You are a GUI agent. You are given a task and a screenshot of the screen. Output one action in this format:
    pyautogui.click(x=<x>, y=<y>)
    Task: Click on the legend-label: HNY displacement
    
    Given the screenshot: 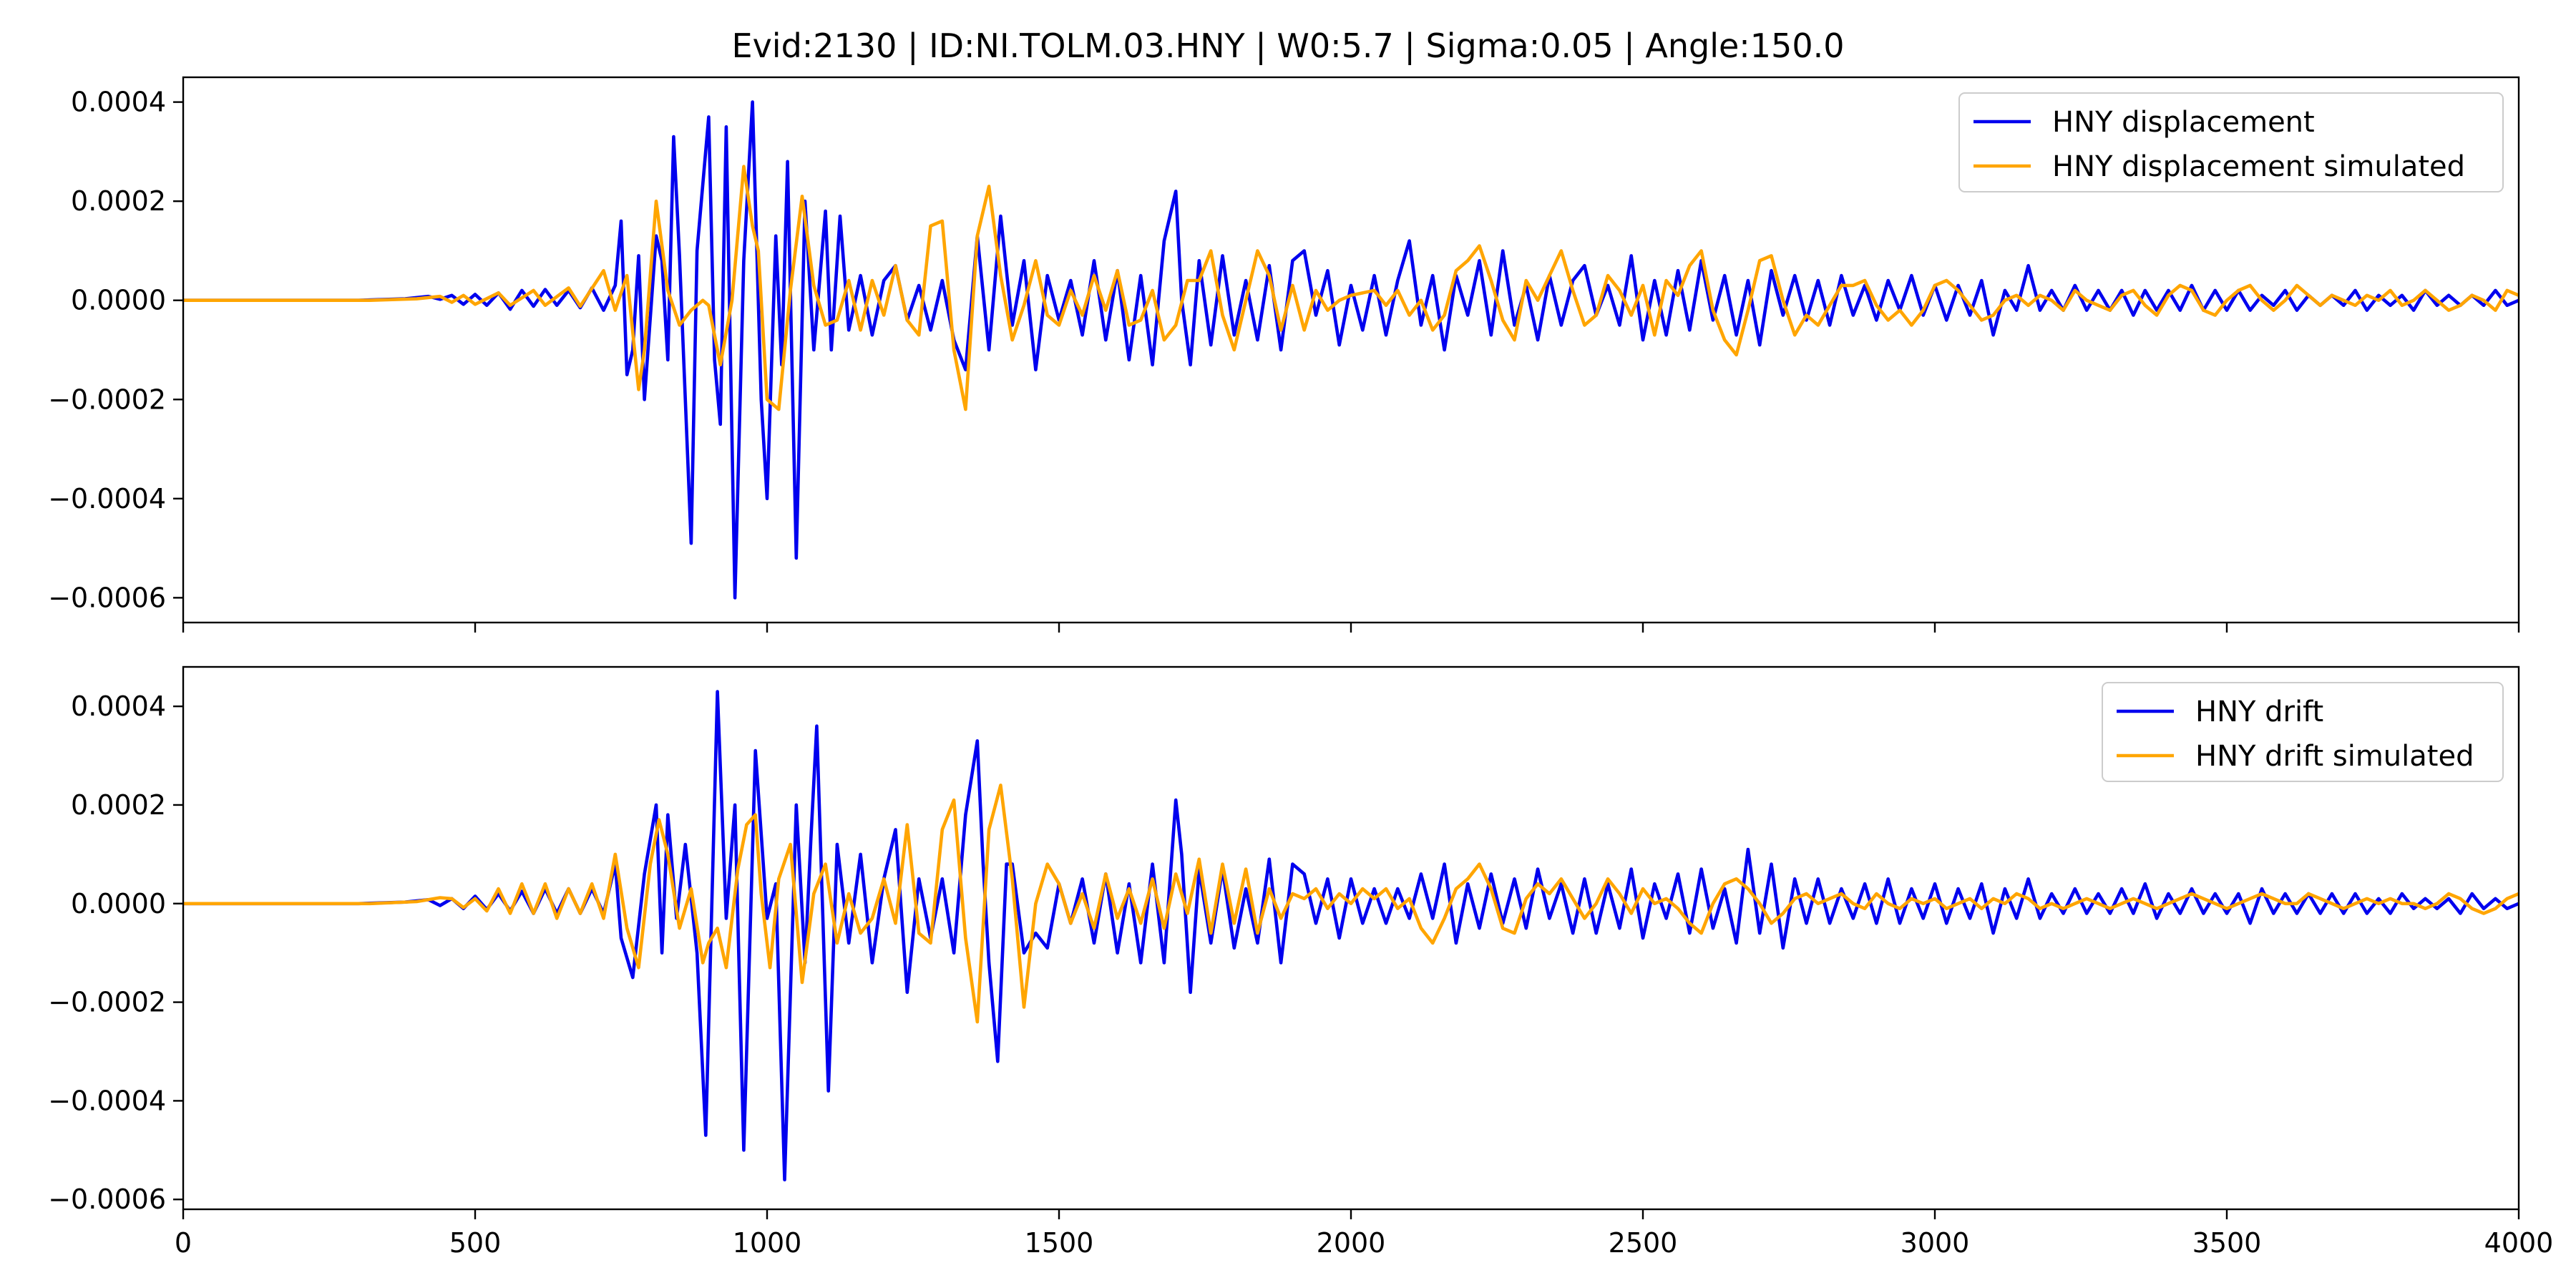 What is the action you would take?
    pyautogui.click(x=2183, y=122)
    